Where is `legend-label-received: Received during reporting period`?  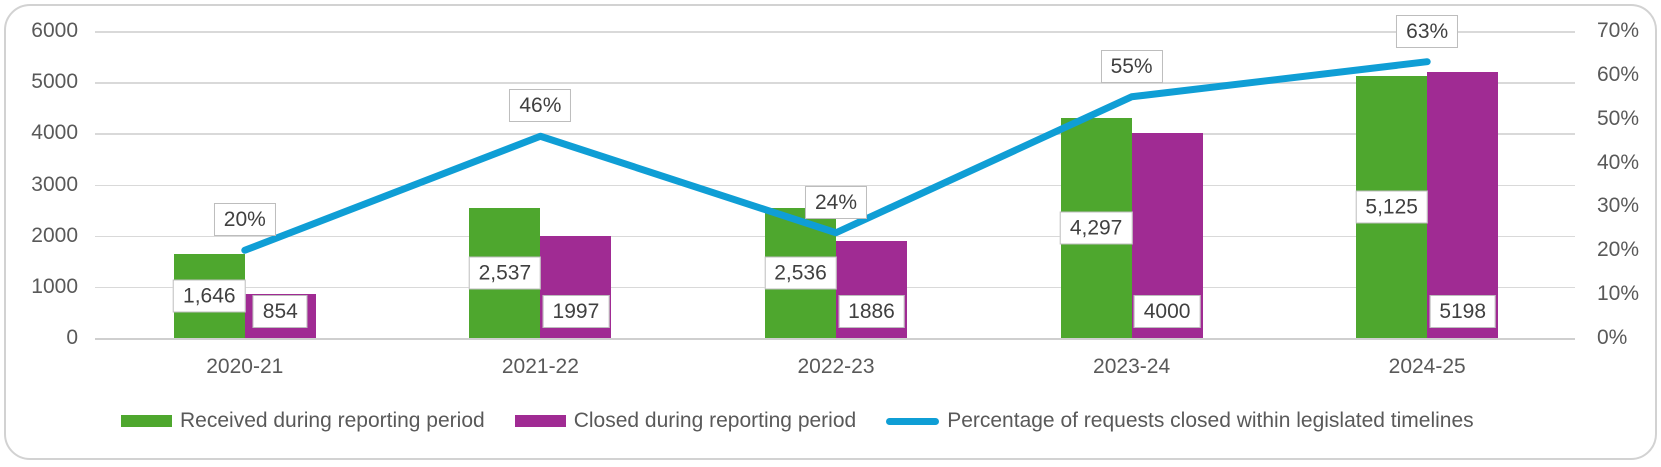 legend-label-received: Received during reporting period is located at coordinates (332, 420).